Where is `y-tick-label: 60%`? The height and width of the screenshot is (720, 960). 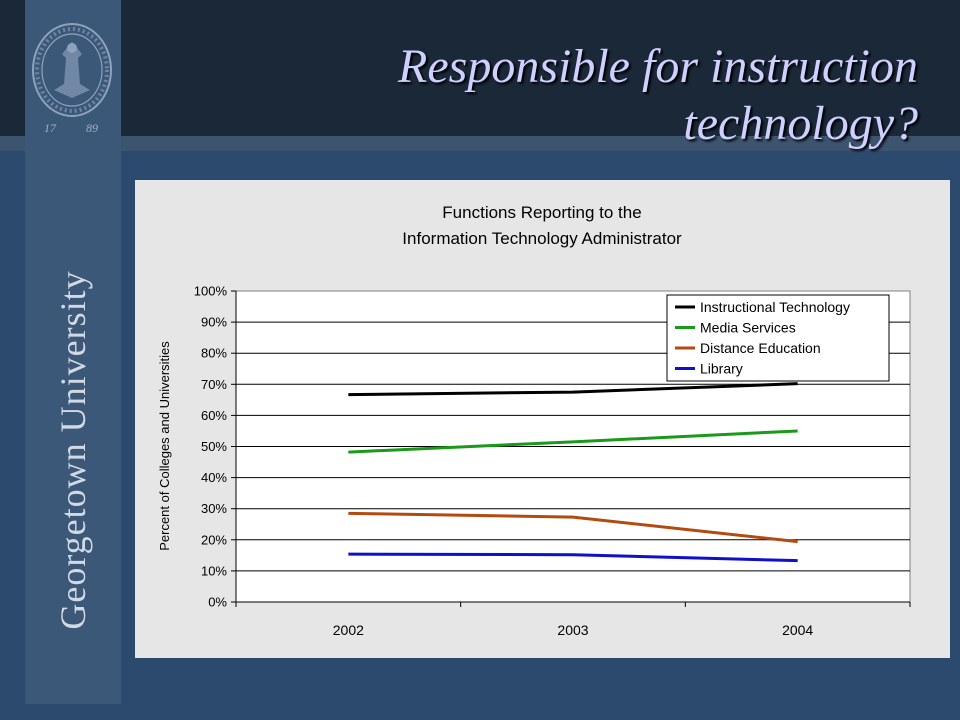 y-tick-label: 60% is located at coordinates (214, 415).